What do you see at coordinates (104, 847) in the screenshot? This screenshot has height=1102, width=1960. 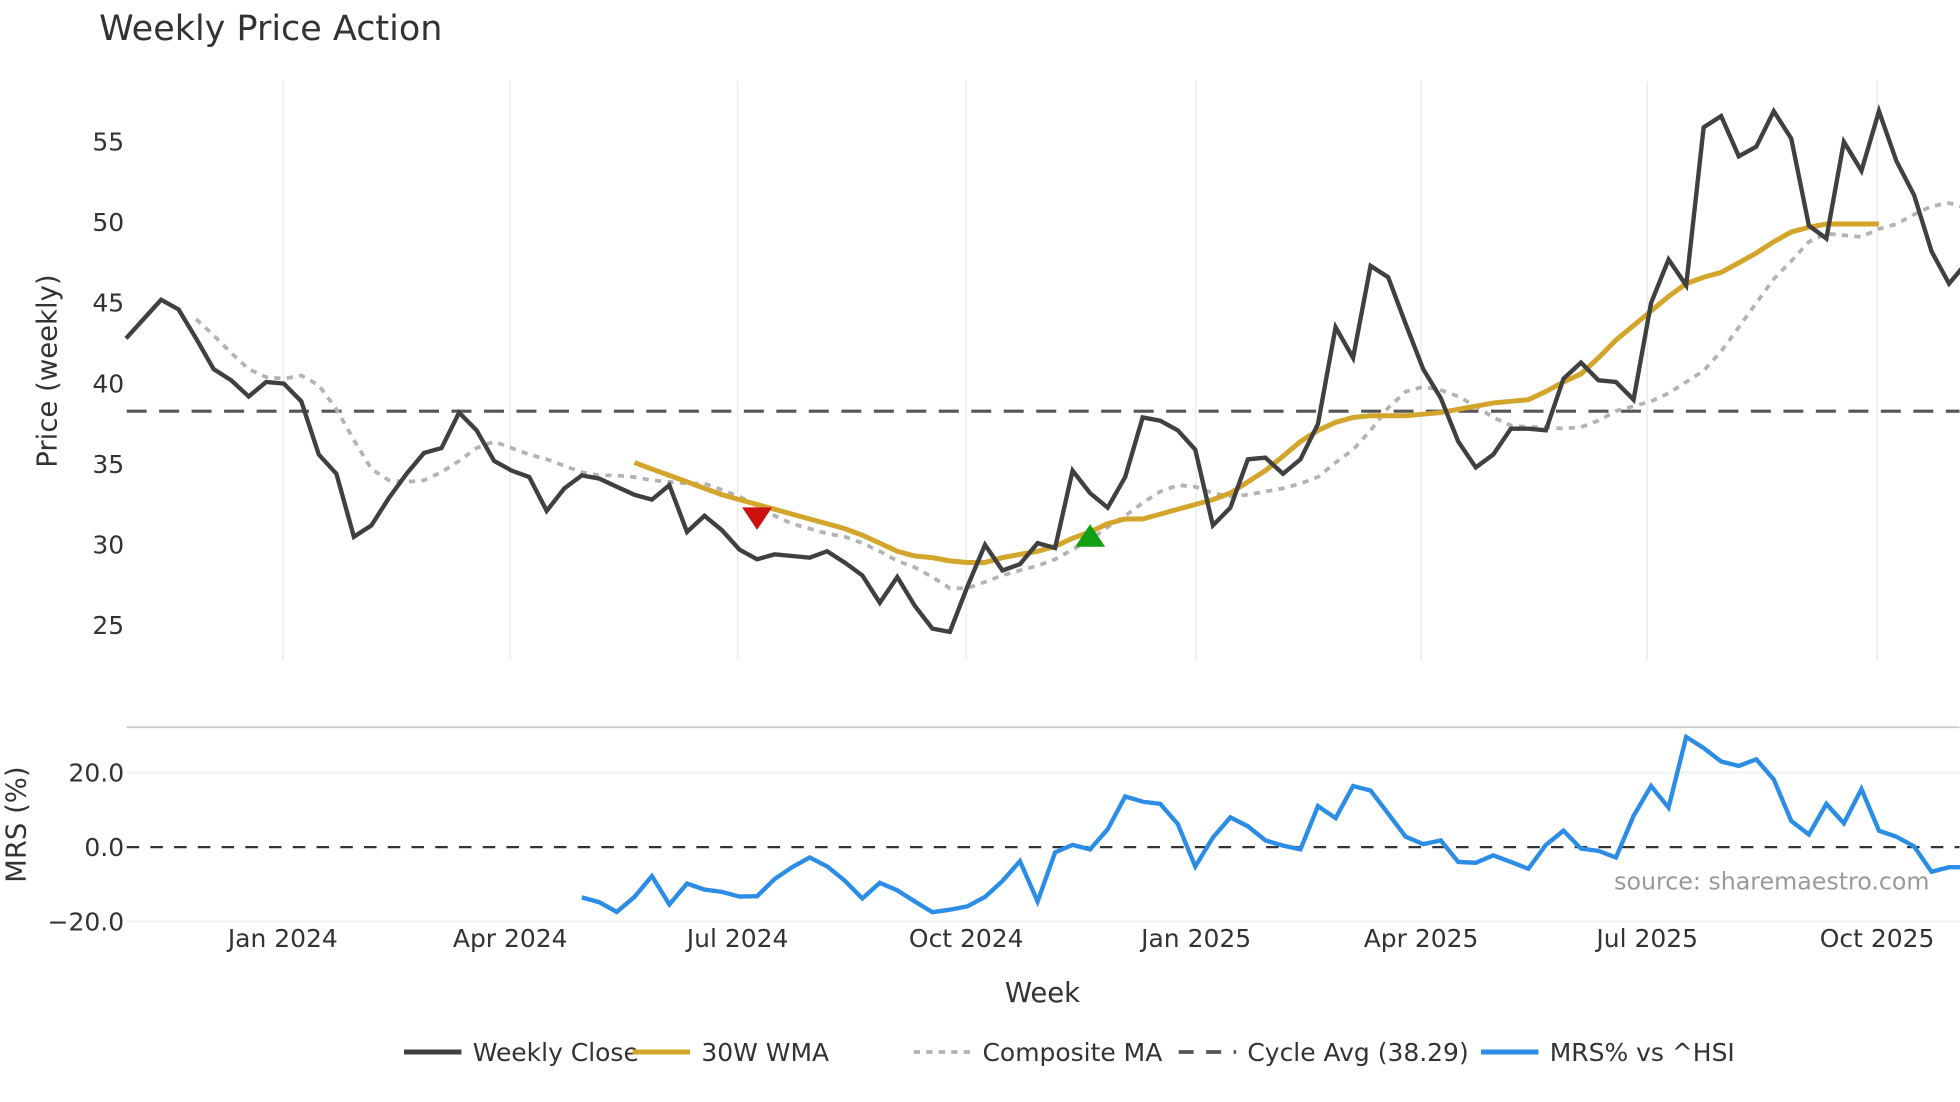 I see `mrs-y-tick-label: 0.0` at bounding box center [104, 847].